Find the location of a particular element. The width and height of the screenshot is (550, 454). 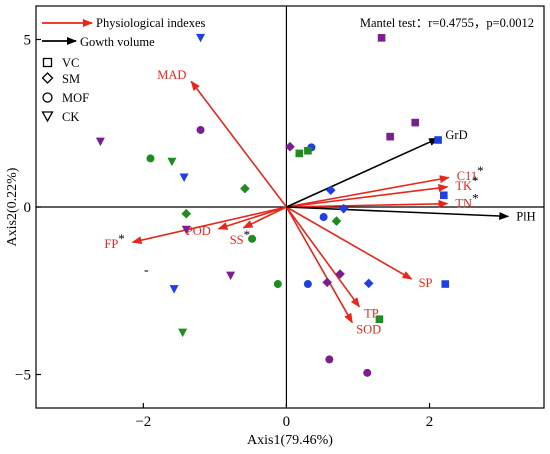

y-tick-label: 0 is located at coordinates (28, 208).